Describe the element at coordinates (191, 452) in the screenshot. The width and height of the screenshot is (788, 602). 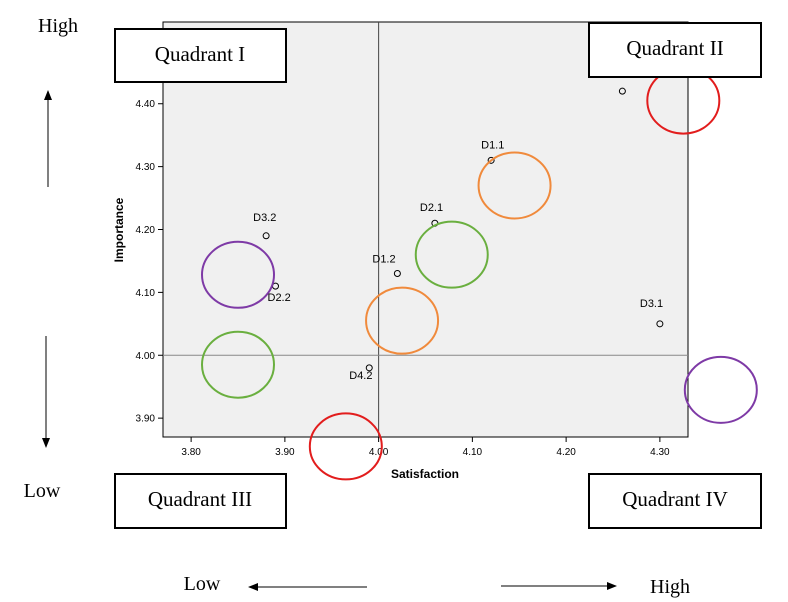
I see `x-tick-label: 3.80` at that location.